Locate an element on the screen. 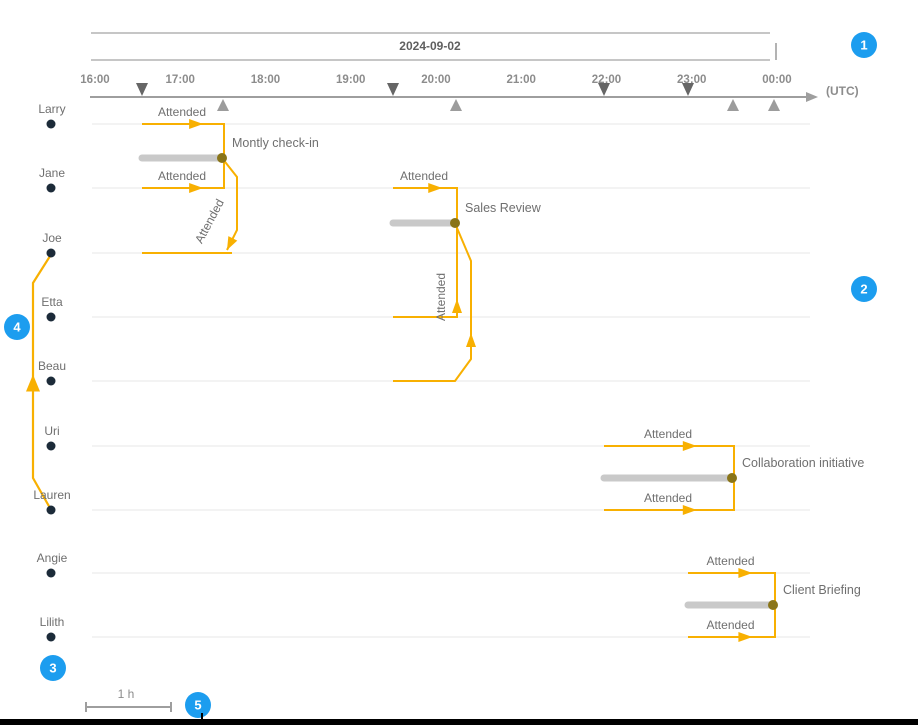 The width and height of the screenshot is (918, 725). bottom-divider-tick is located at coordinates (202, 716).